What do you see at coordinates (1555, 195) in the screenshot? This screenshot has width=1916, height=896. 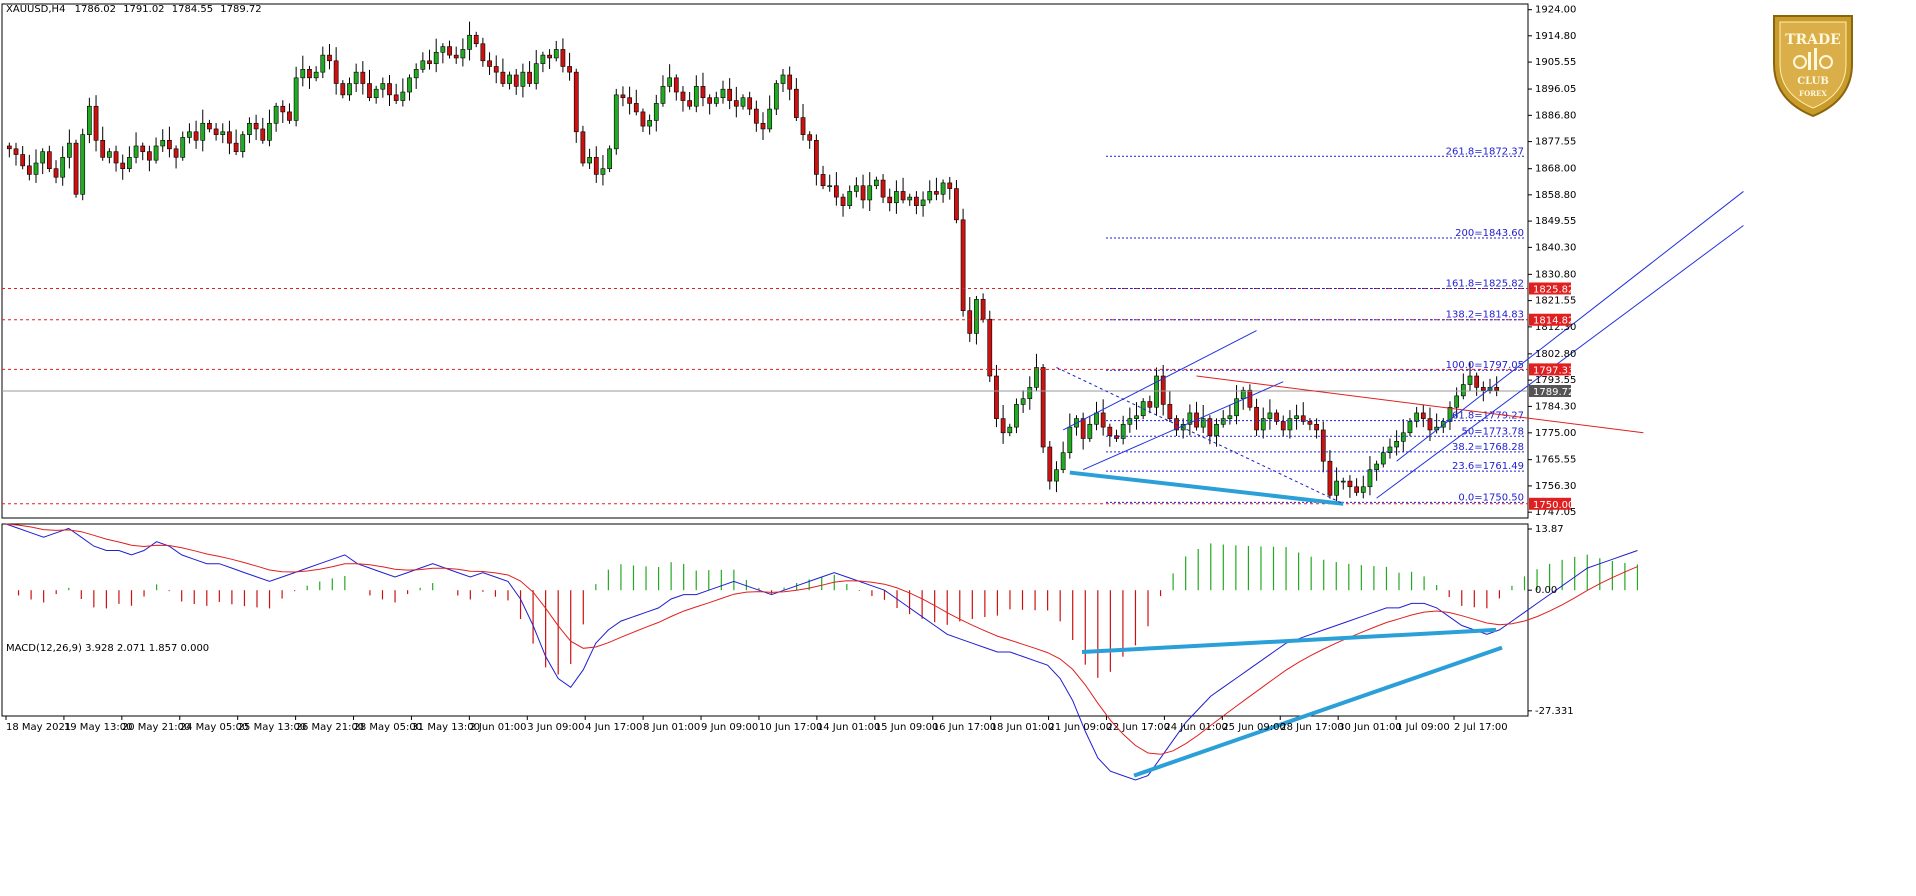 I see `price-tick-label: 1858.80` at bounding box center [1555, 195].